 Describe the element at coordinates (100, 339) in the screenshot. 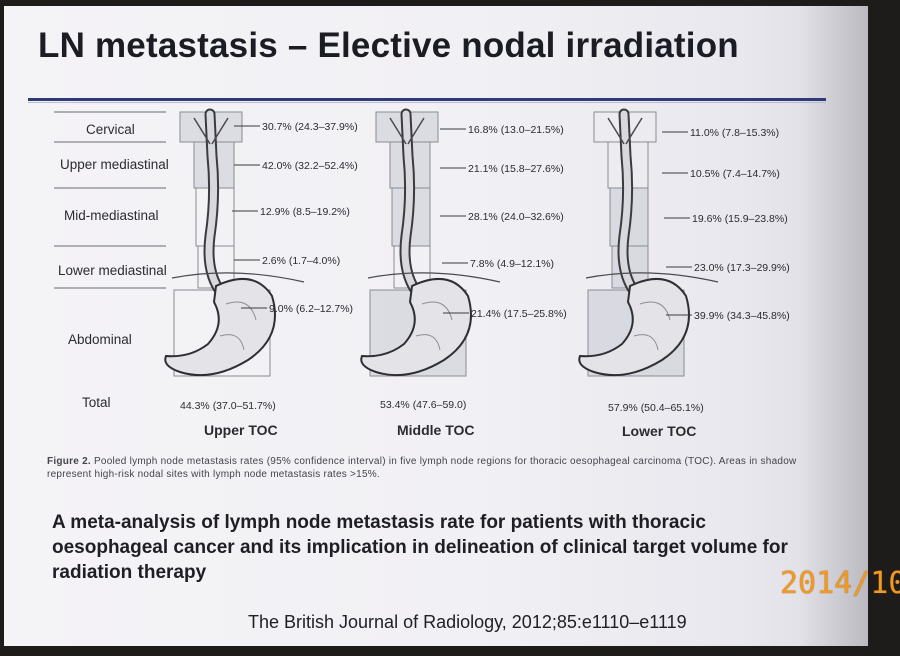

I see `region-label: Abdominal` at that location.